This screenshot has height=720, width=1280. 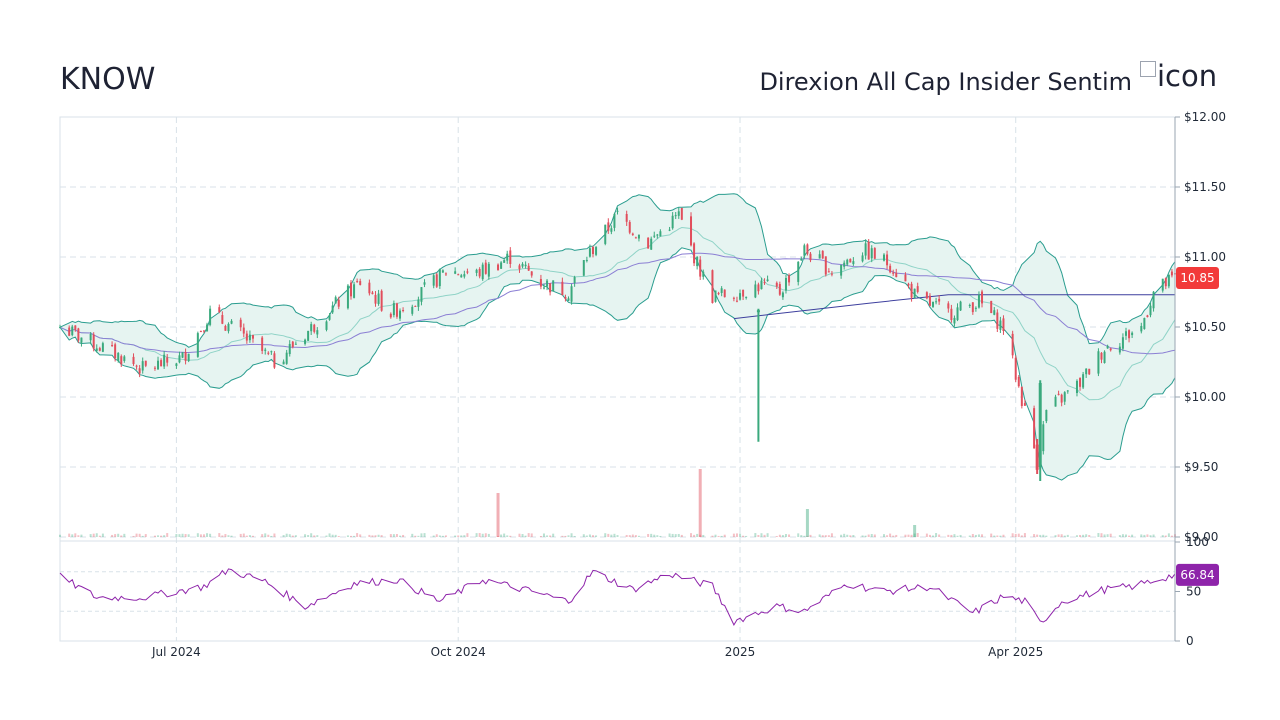 What do you see at coordinates (1193, 592) in the screenshot?
I see `rsi-tick-label: 50` at bounding box center [1193, 592].